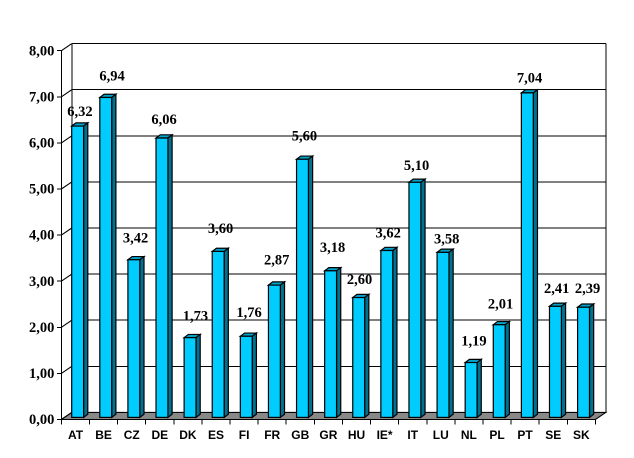  Describe the element at coordinates (163, 120) in the screenshot. I see `svg-text: 6,06` at that location.